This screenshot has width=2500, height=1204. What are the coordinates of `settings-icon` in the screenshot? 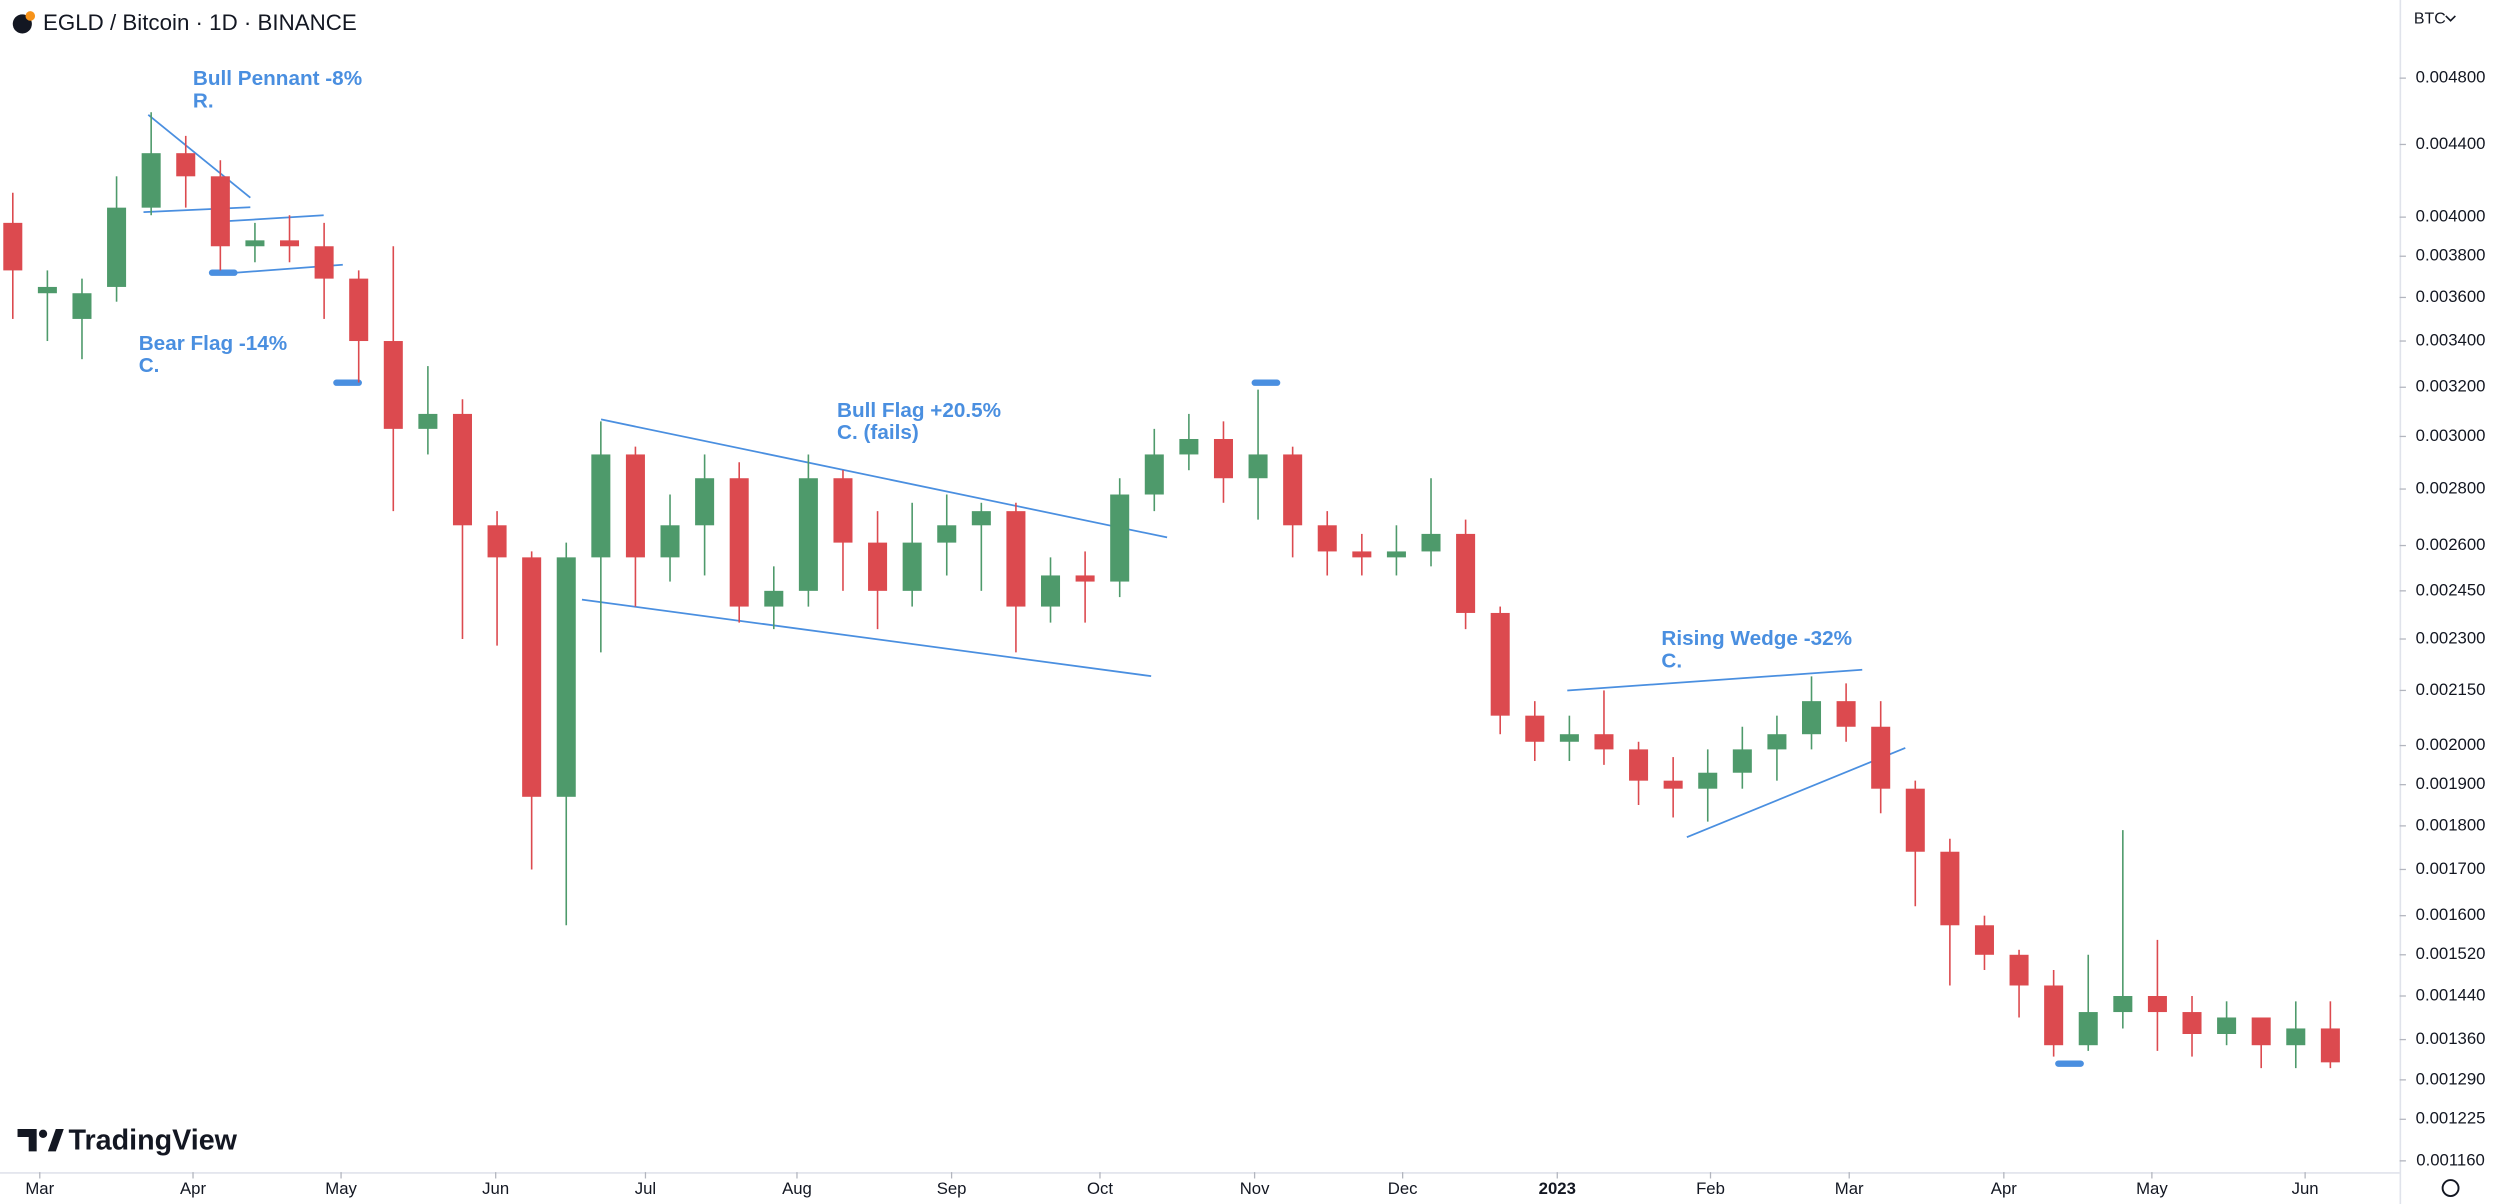 It's located at (2450, 1188).